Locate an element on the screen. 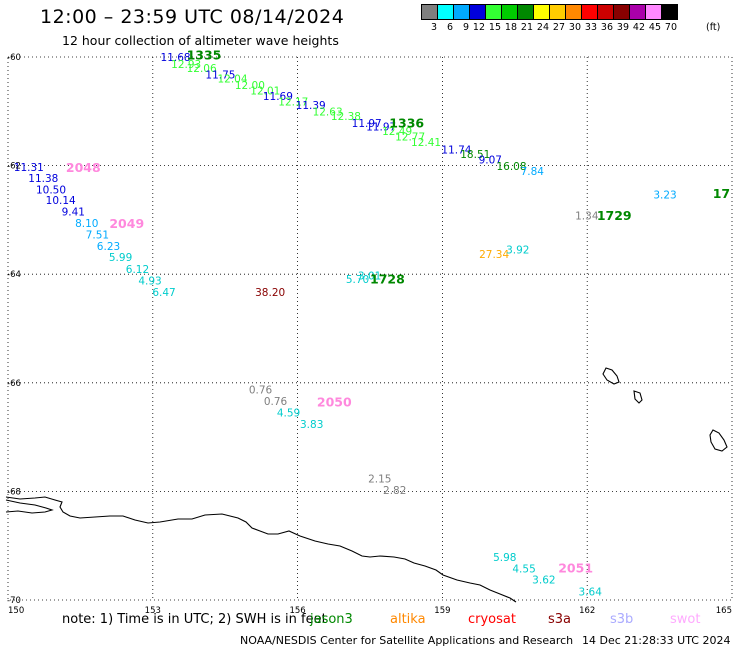 Image resolution: width=740 pixels, height=650 pixels. wave-height-value: 3.64 is located at coordinates (591, 593).